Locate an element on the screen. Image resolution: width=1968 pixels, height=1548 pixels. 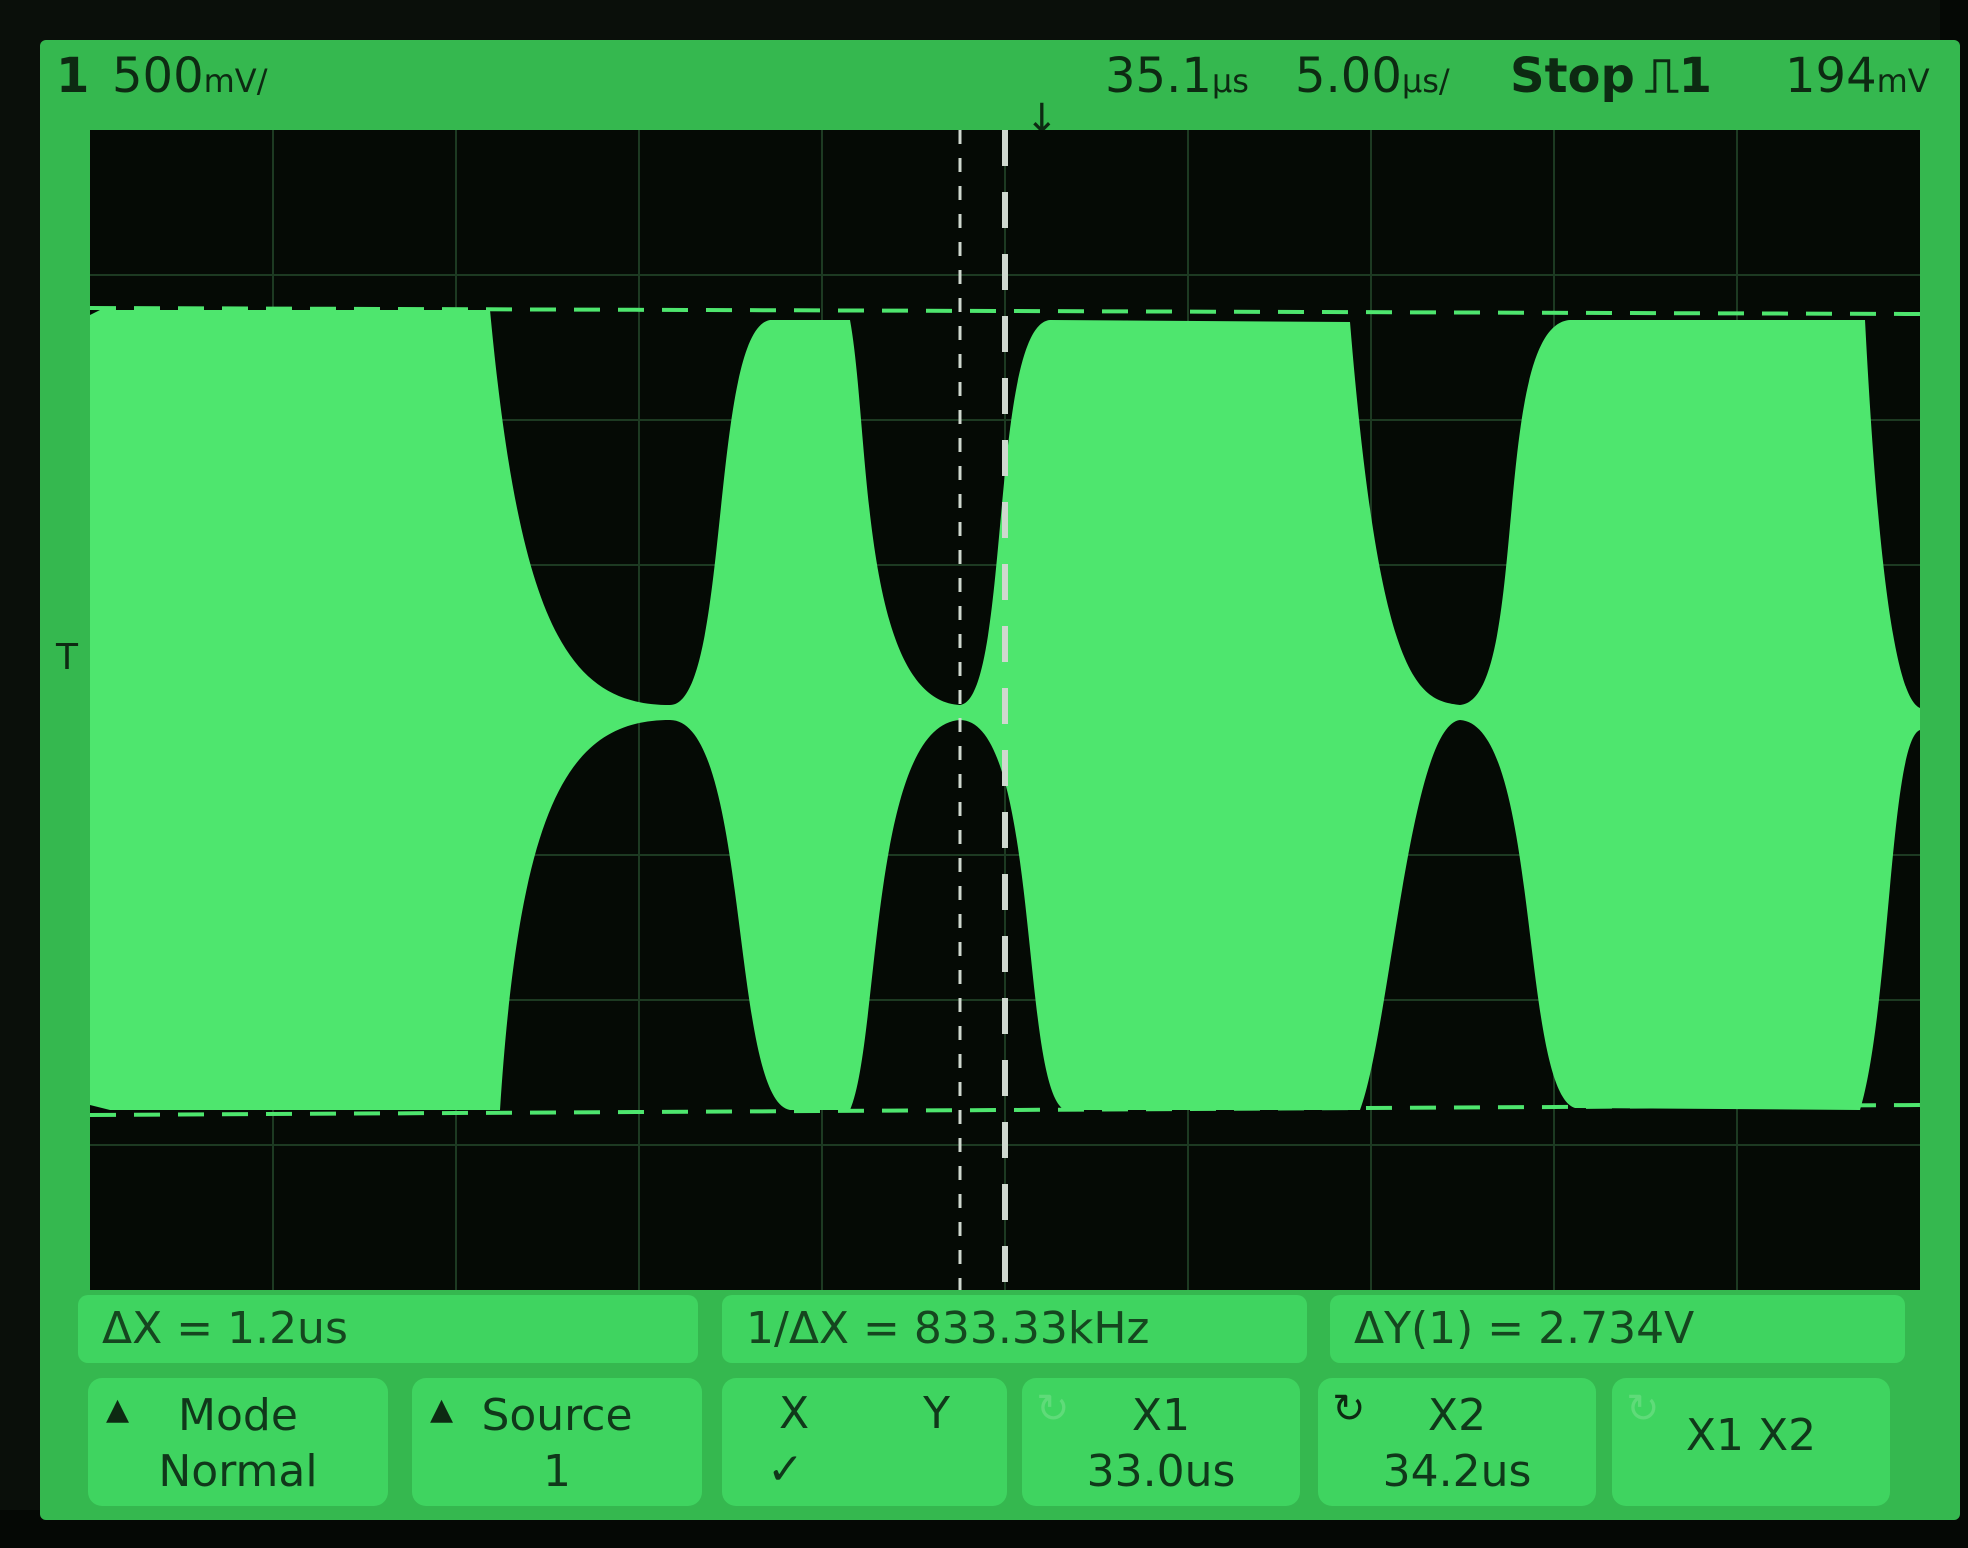
volts-per-div-unit: mV/ is located at coordinates (235, 81).